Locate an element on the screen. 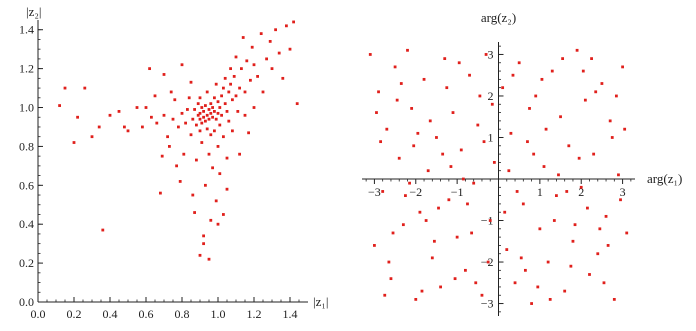 This screenshot has height=331, width=696. y-tick-label: 3 is located at coordinates (491, 54).